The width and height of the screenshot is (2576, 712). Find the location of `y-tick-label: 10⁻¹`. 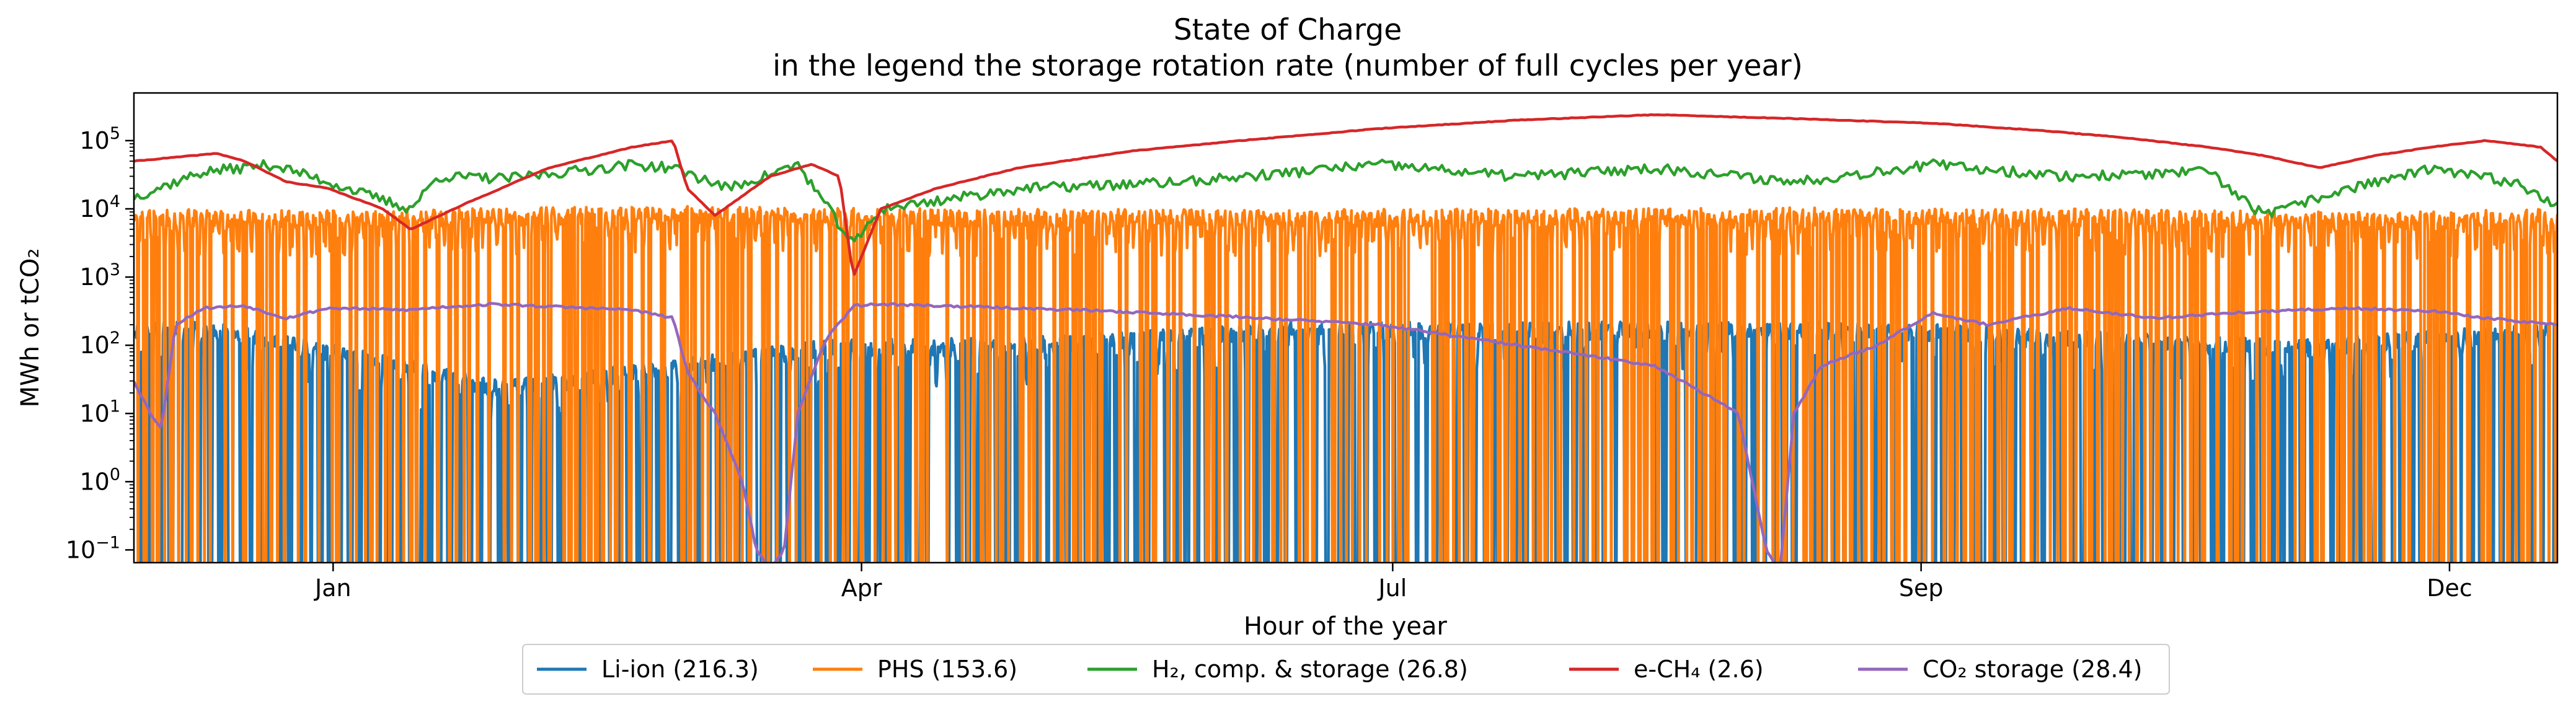

y-tick-label: 10⁻¹ is located at coordinates (93, 548).